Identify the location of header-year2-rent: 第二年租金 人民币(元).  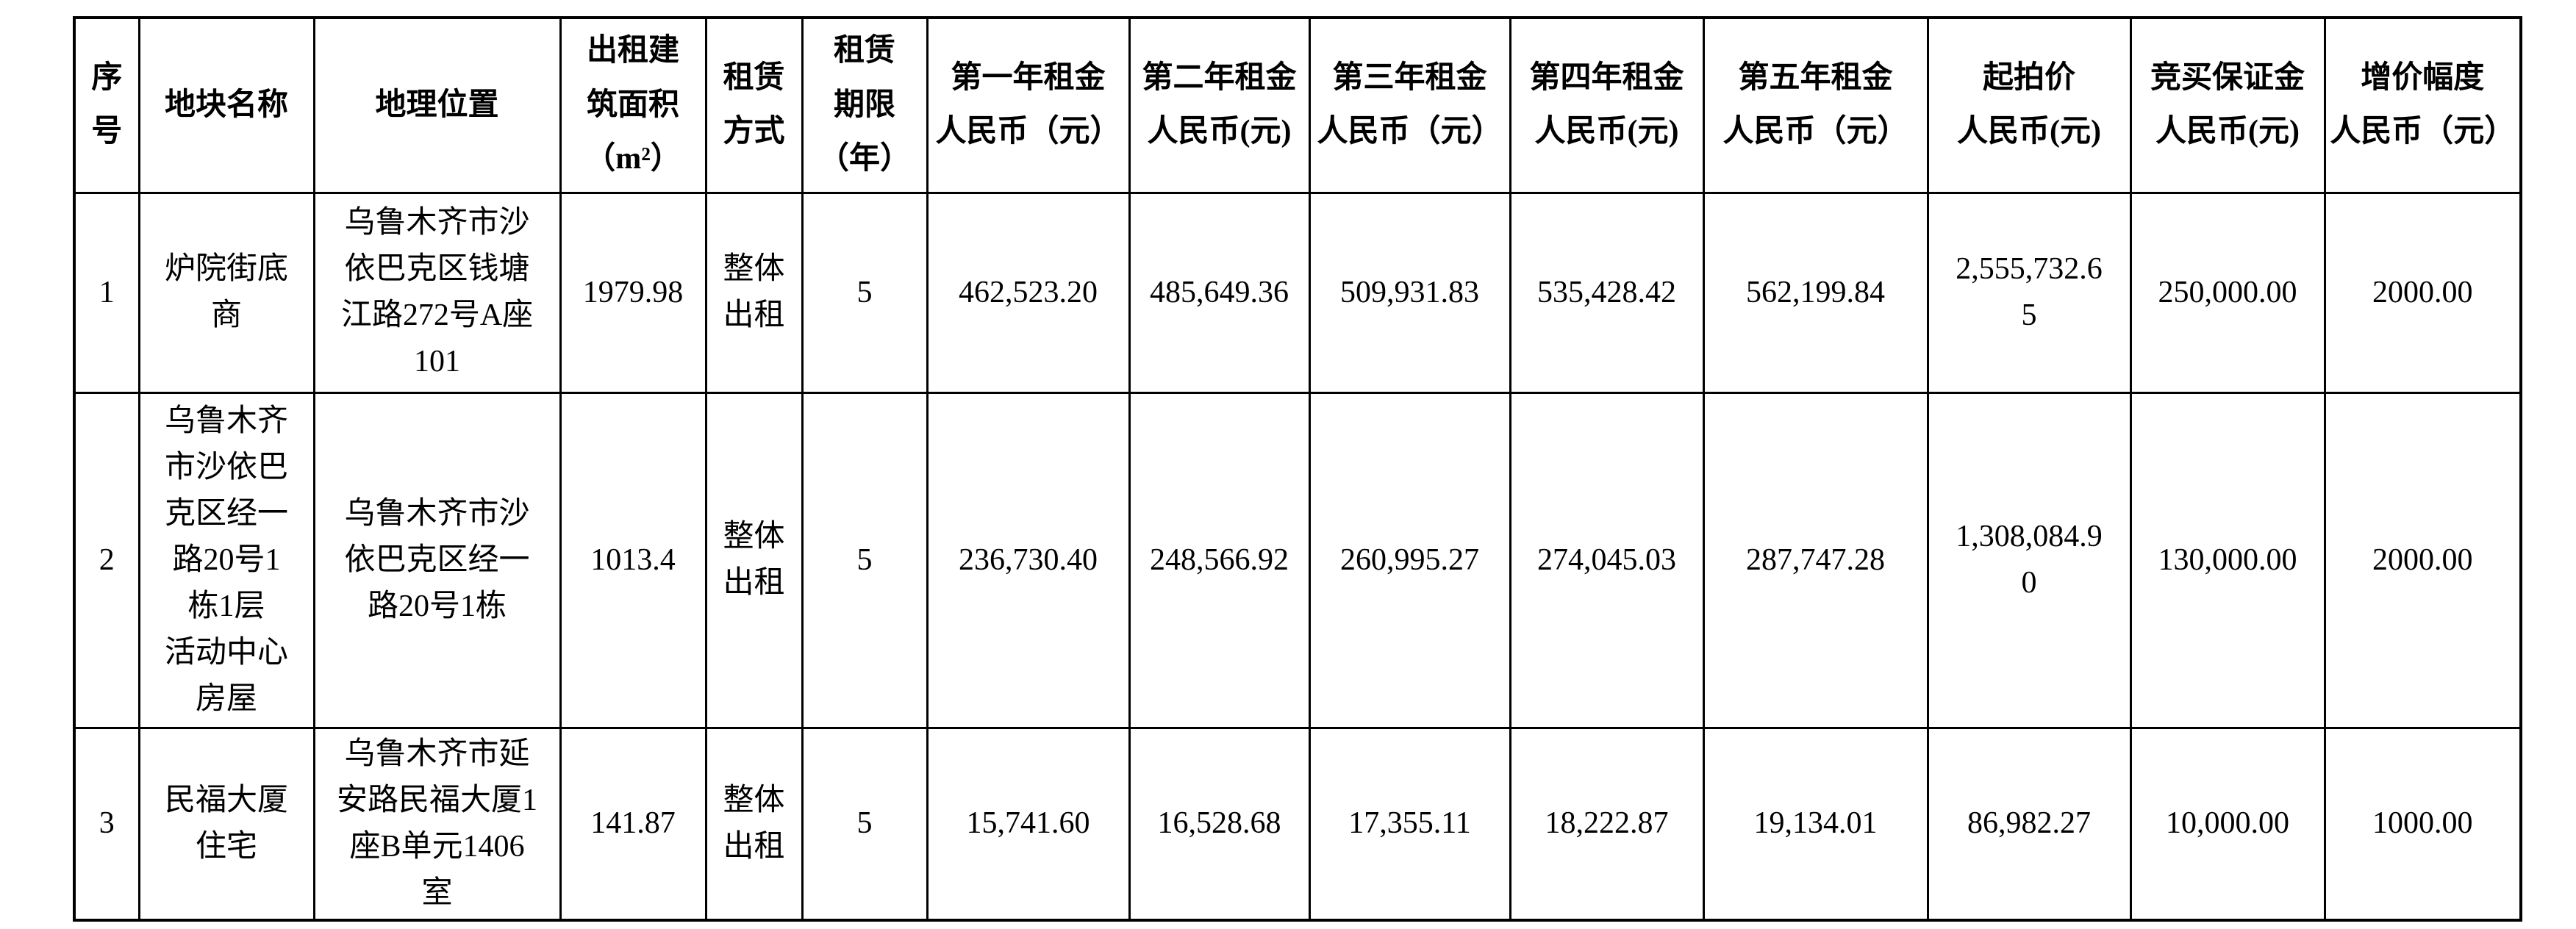
(1219, 105).